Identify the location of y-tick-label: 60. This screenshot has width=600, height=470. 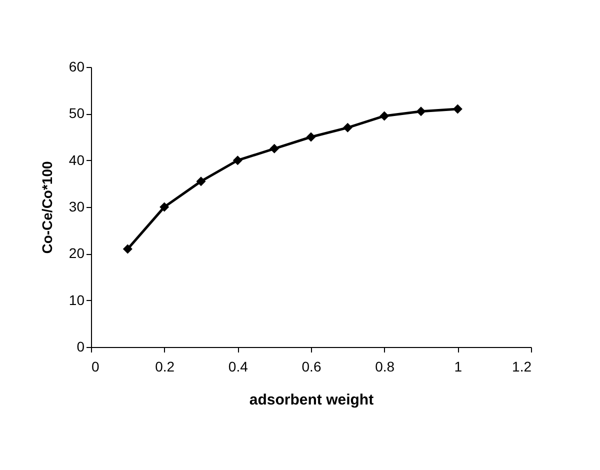
(76, 66).